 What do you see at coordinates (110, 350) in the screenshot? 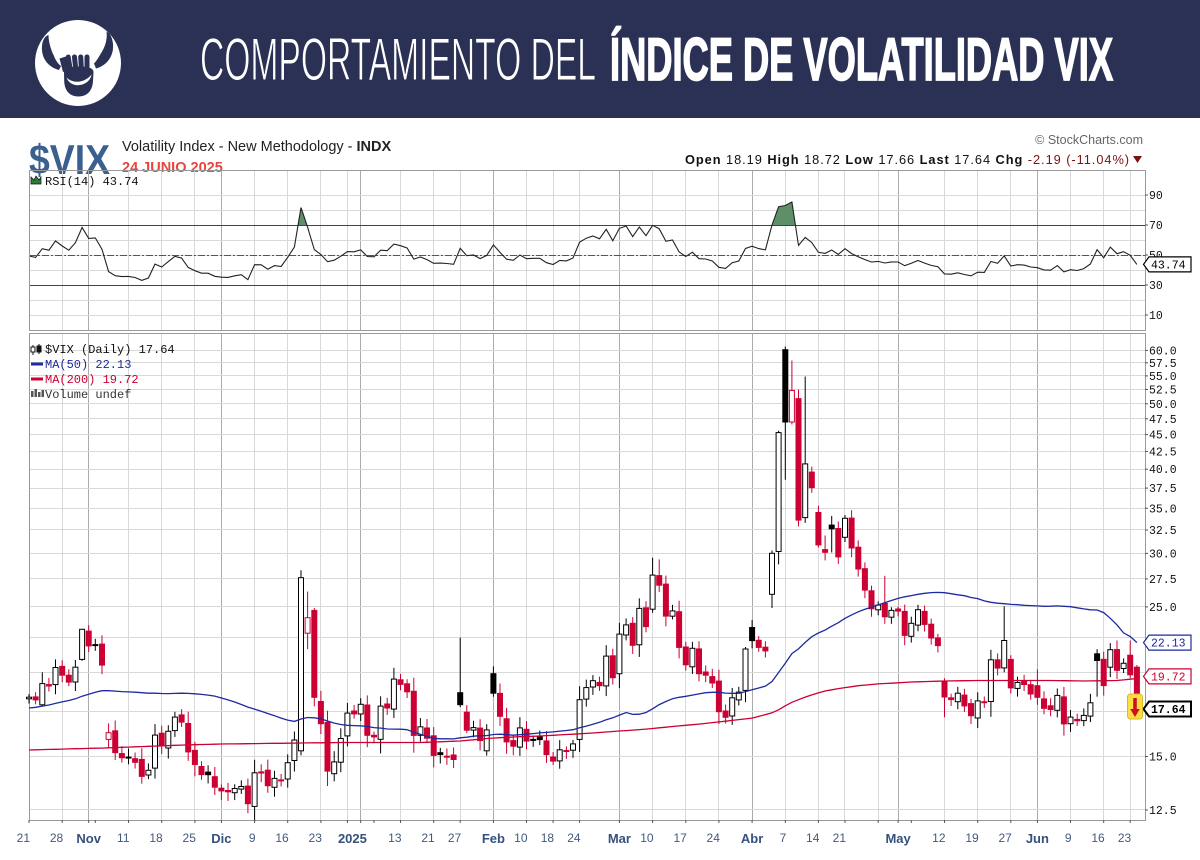
I see `svg-text: $VIX (Daily) 17.64` at bounding box center [110, 350].